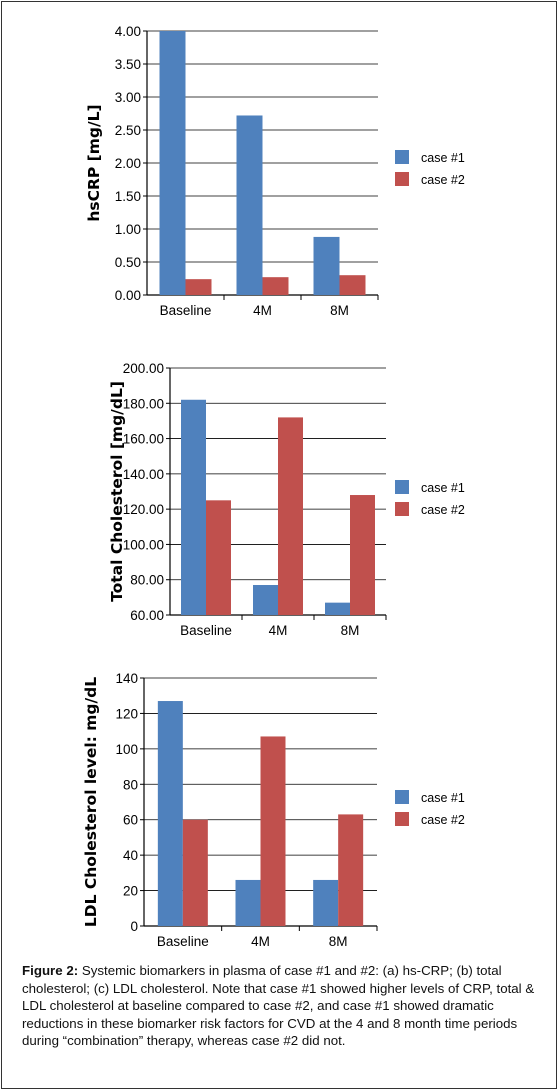  I want to click on y-tick-label: 0.00, so click(128, 295).